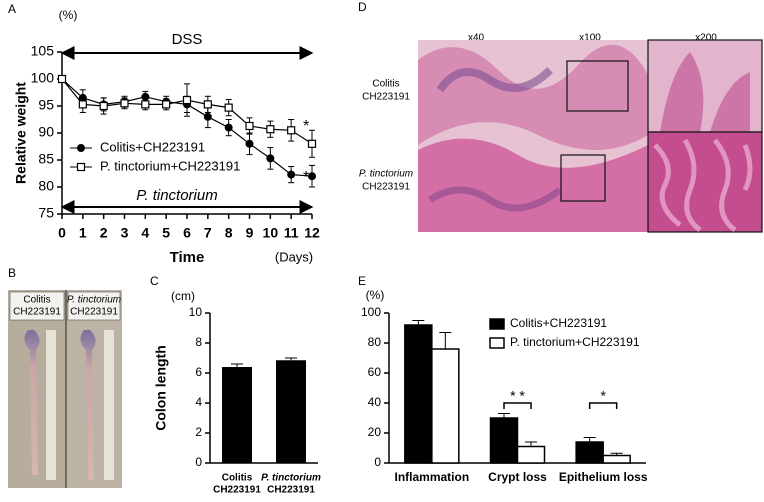 The height and width of the screenshot is (502, 764). What do you see at coordinates (62, 233) in the screenshot?
I see `x-tick-label: 0` at bounding box center [62, 233].